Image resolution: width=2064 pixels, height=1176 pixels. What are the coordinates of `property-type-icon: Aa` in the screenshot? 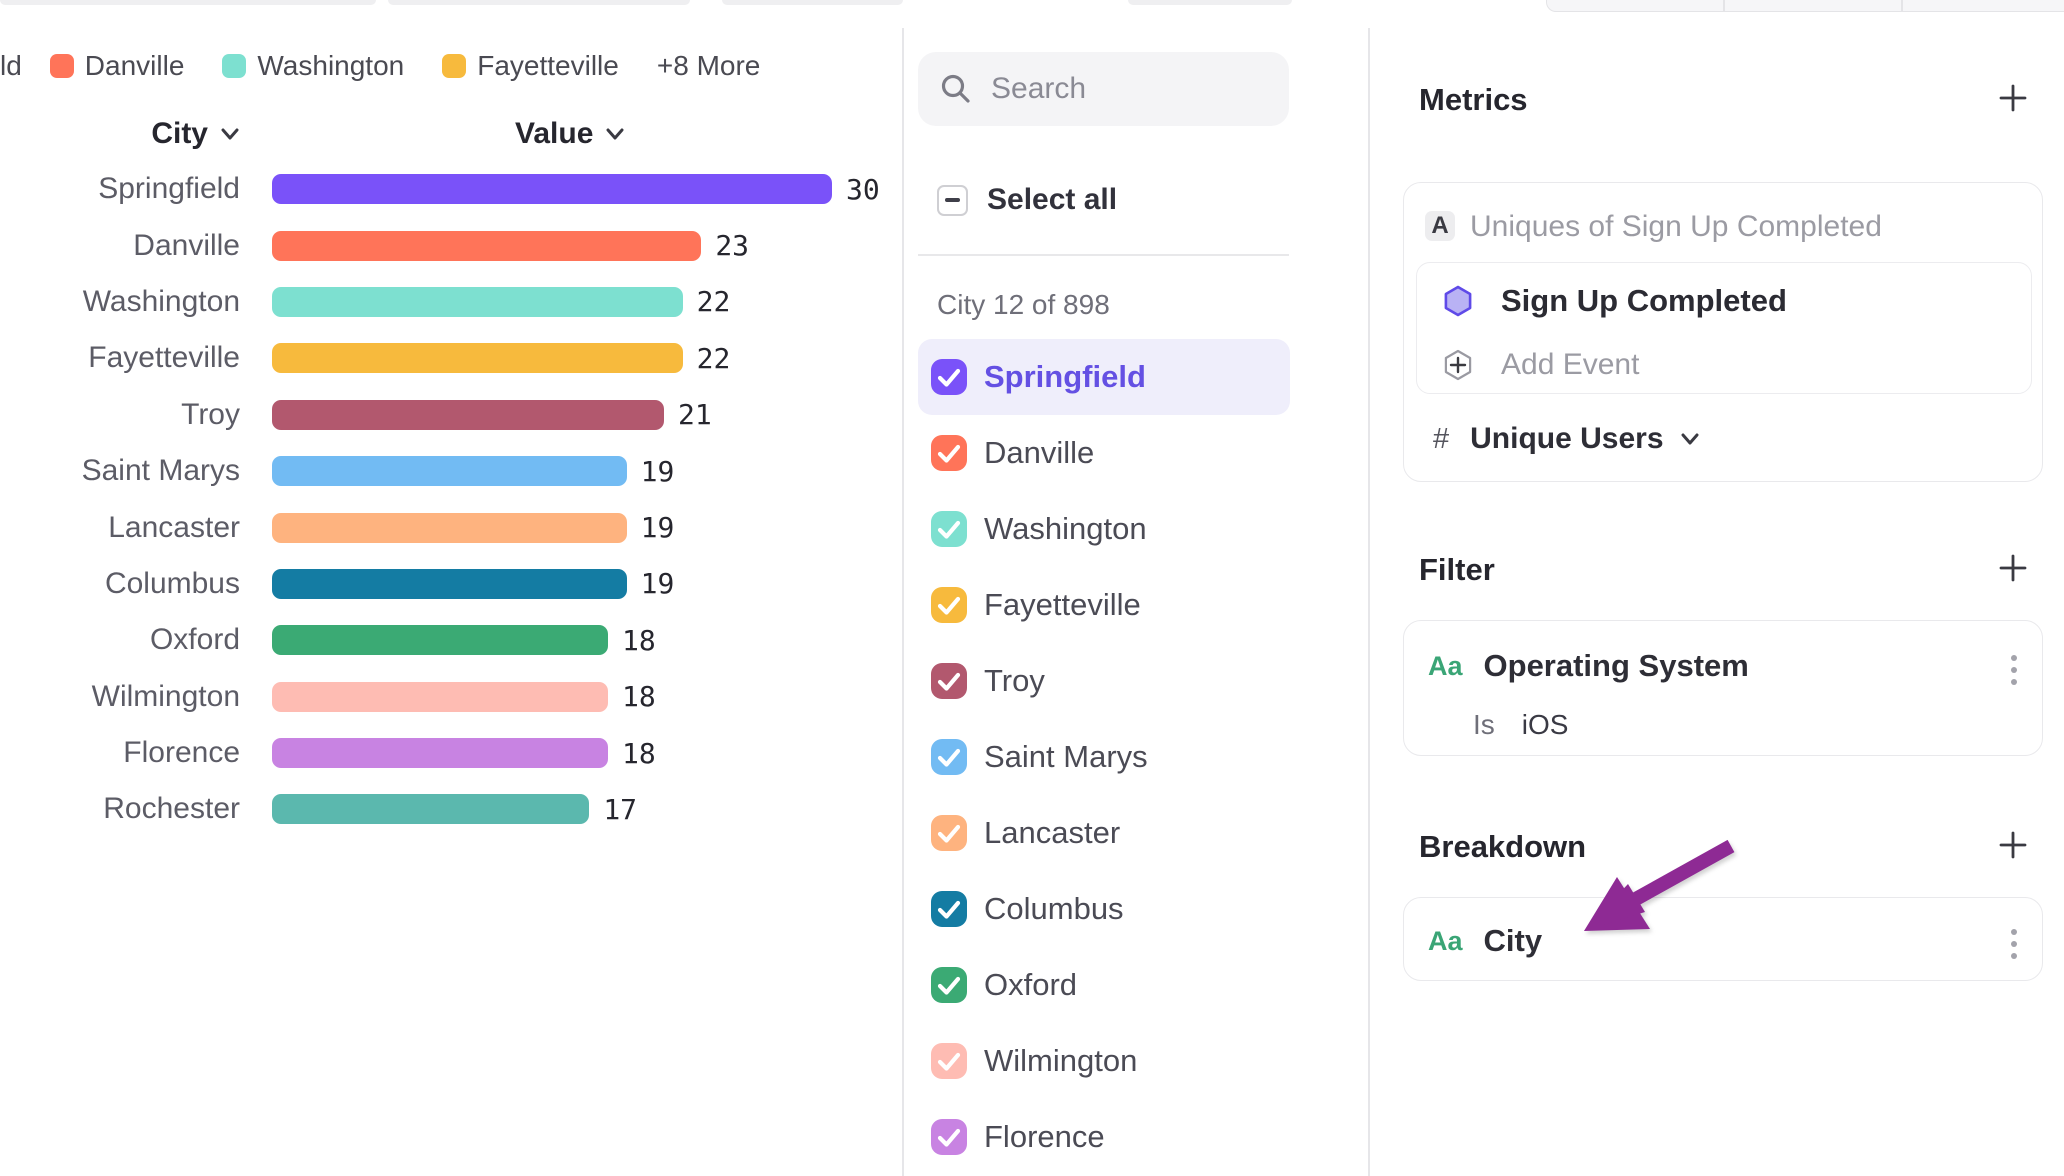 It's located at (1445, 940).